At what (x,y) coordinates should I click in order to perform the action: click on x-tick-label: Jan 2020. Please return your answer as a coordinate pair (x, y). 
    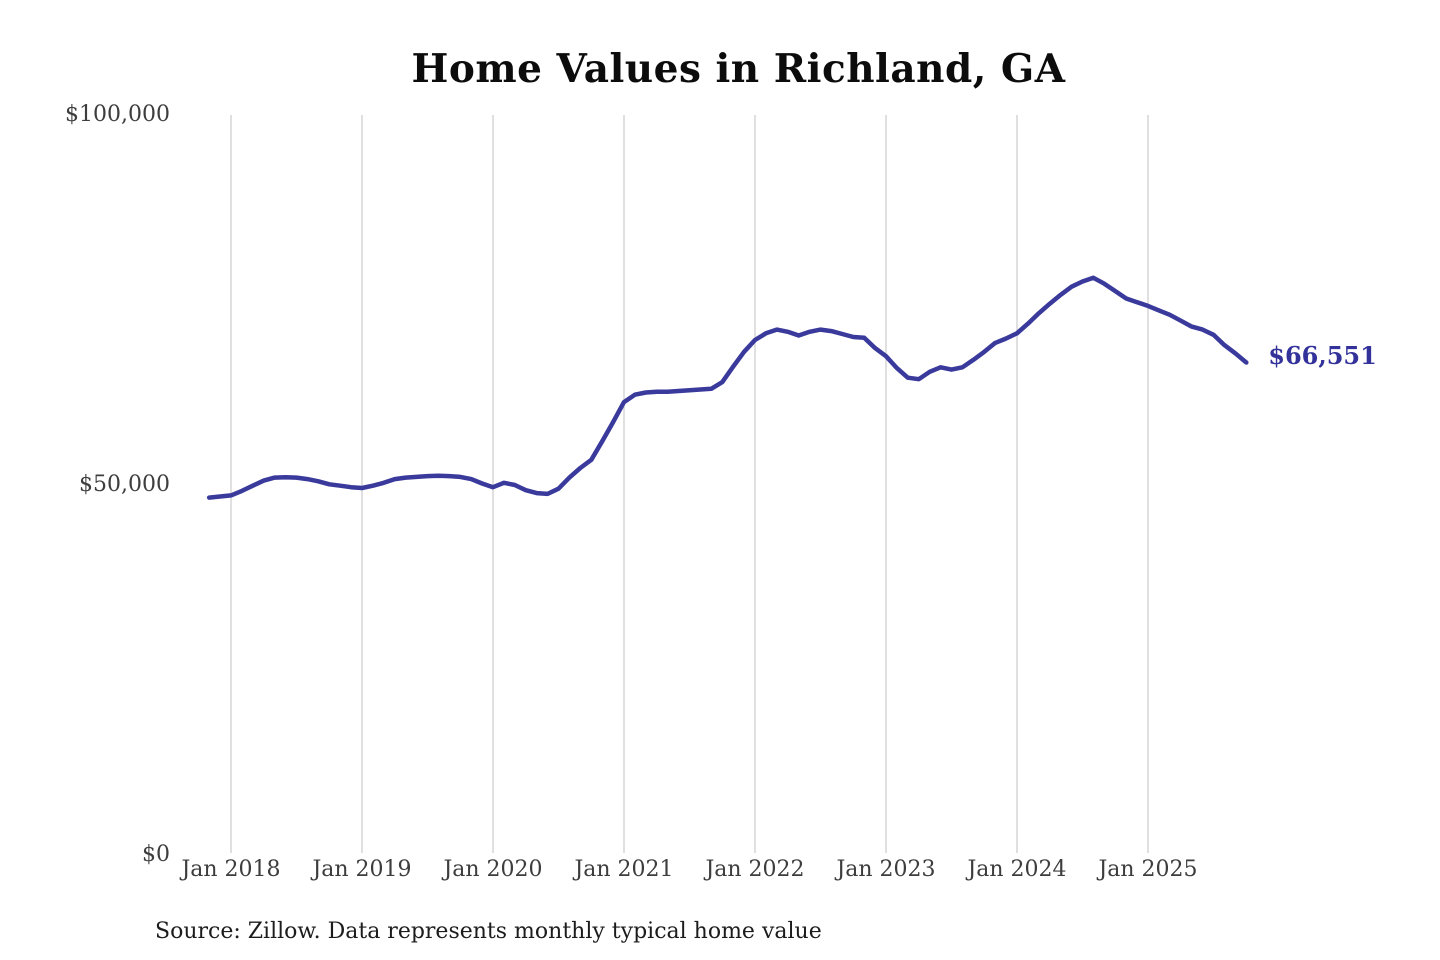
    Looking at the image, I should click on (493, 869).